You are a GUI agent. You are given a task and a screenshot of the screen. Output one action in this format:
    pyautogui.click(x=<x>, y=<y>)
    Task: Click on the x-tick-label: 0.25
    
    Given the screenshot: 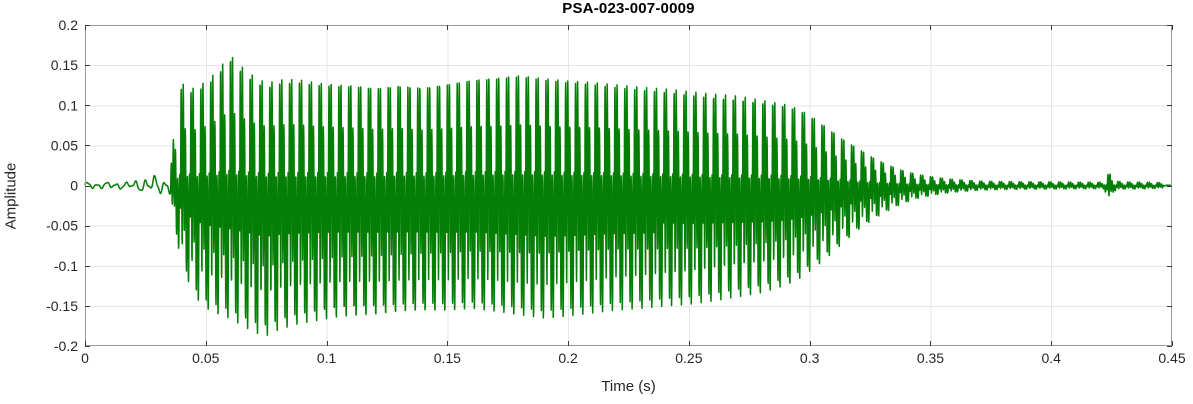 What is the action you would take?
    pyautogui.click(x=688, y=358)
    